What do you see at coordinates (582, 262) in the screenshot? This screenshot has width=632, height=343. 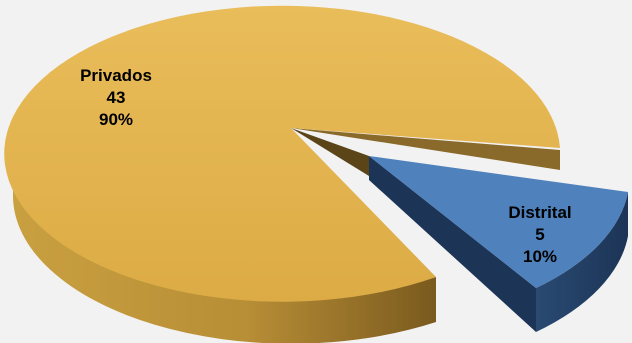 I see `pie-slice-distrital-rim` at bounding box center [582, 262].